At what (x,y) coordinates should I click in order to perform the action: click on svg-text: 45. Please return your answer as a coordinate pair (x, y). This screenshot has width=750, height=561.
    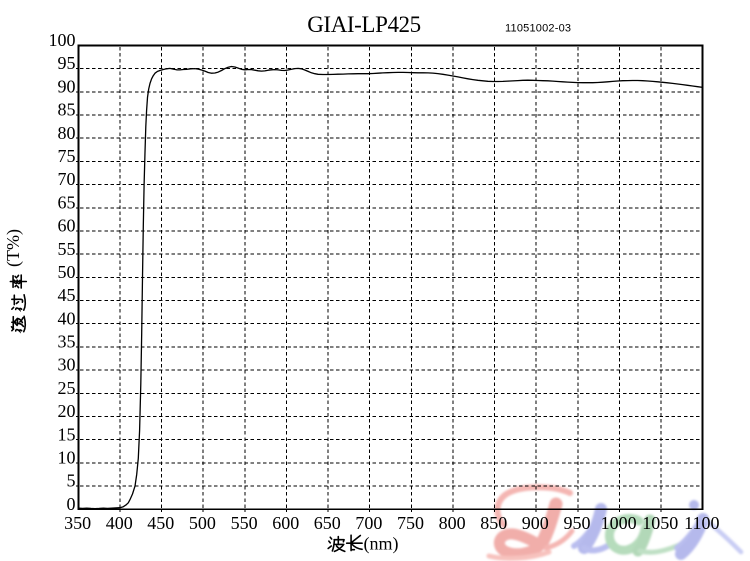
    Looking at the image, I should click on (67, 295).